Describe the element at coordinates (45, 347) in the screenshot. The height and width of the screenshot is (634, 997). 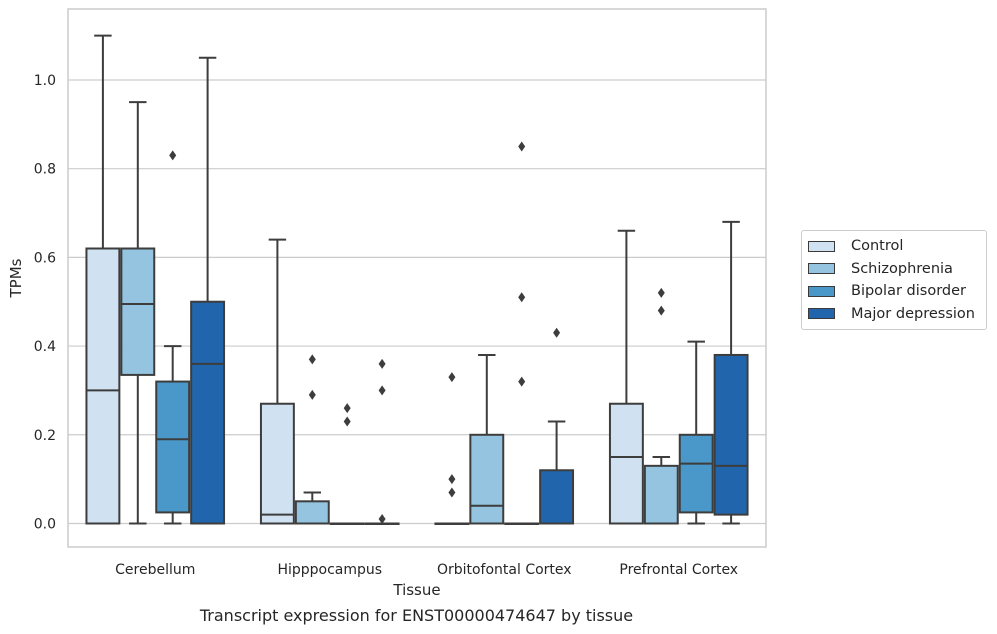
I see `y-tick-label: 0.4` at that location.